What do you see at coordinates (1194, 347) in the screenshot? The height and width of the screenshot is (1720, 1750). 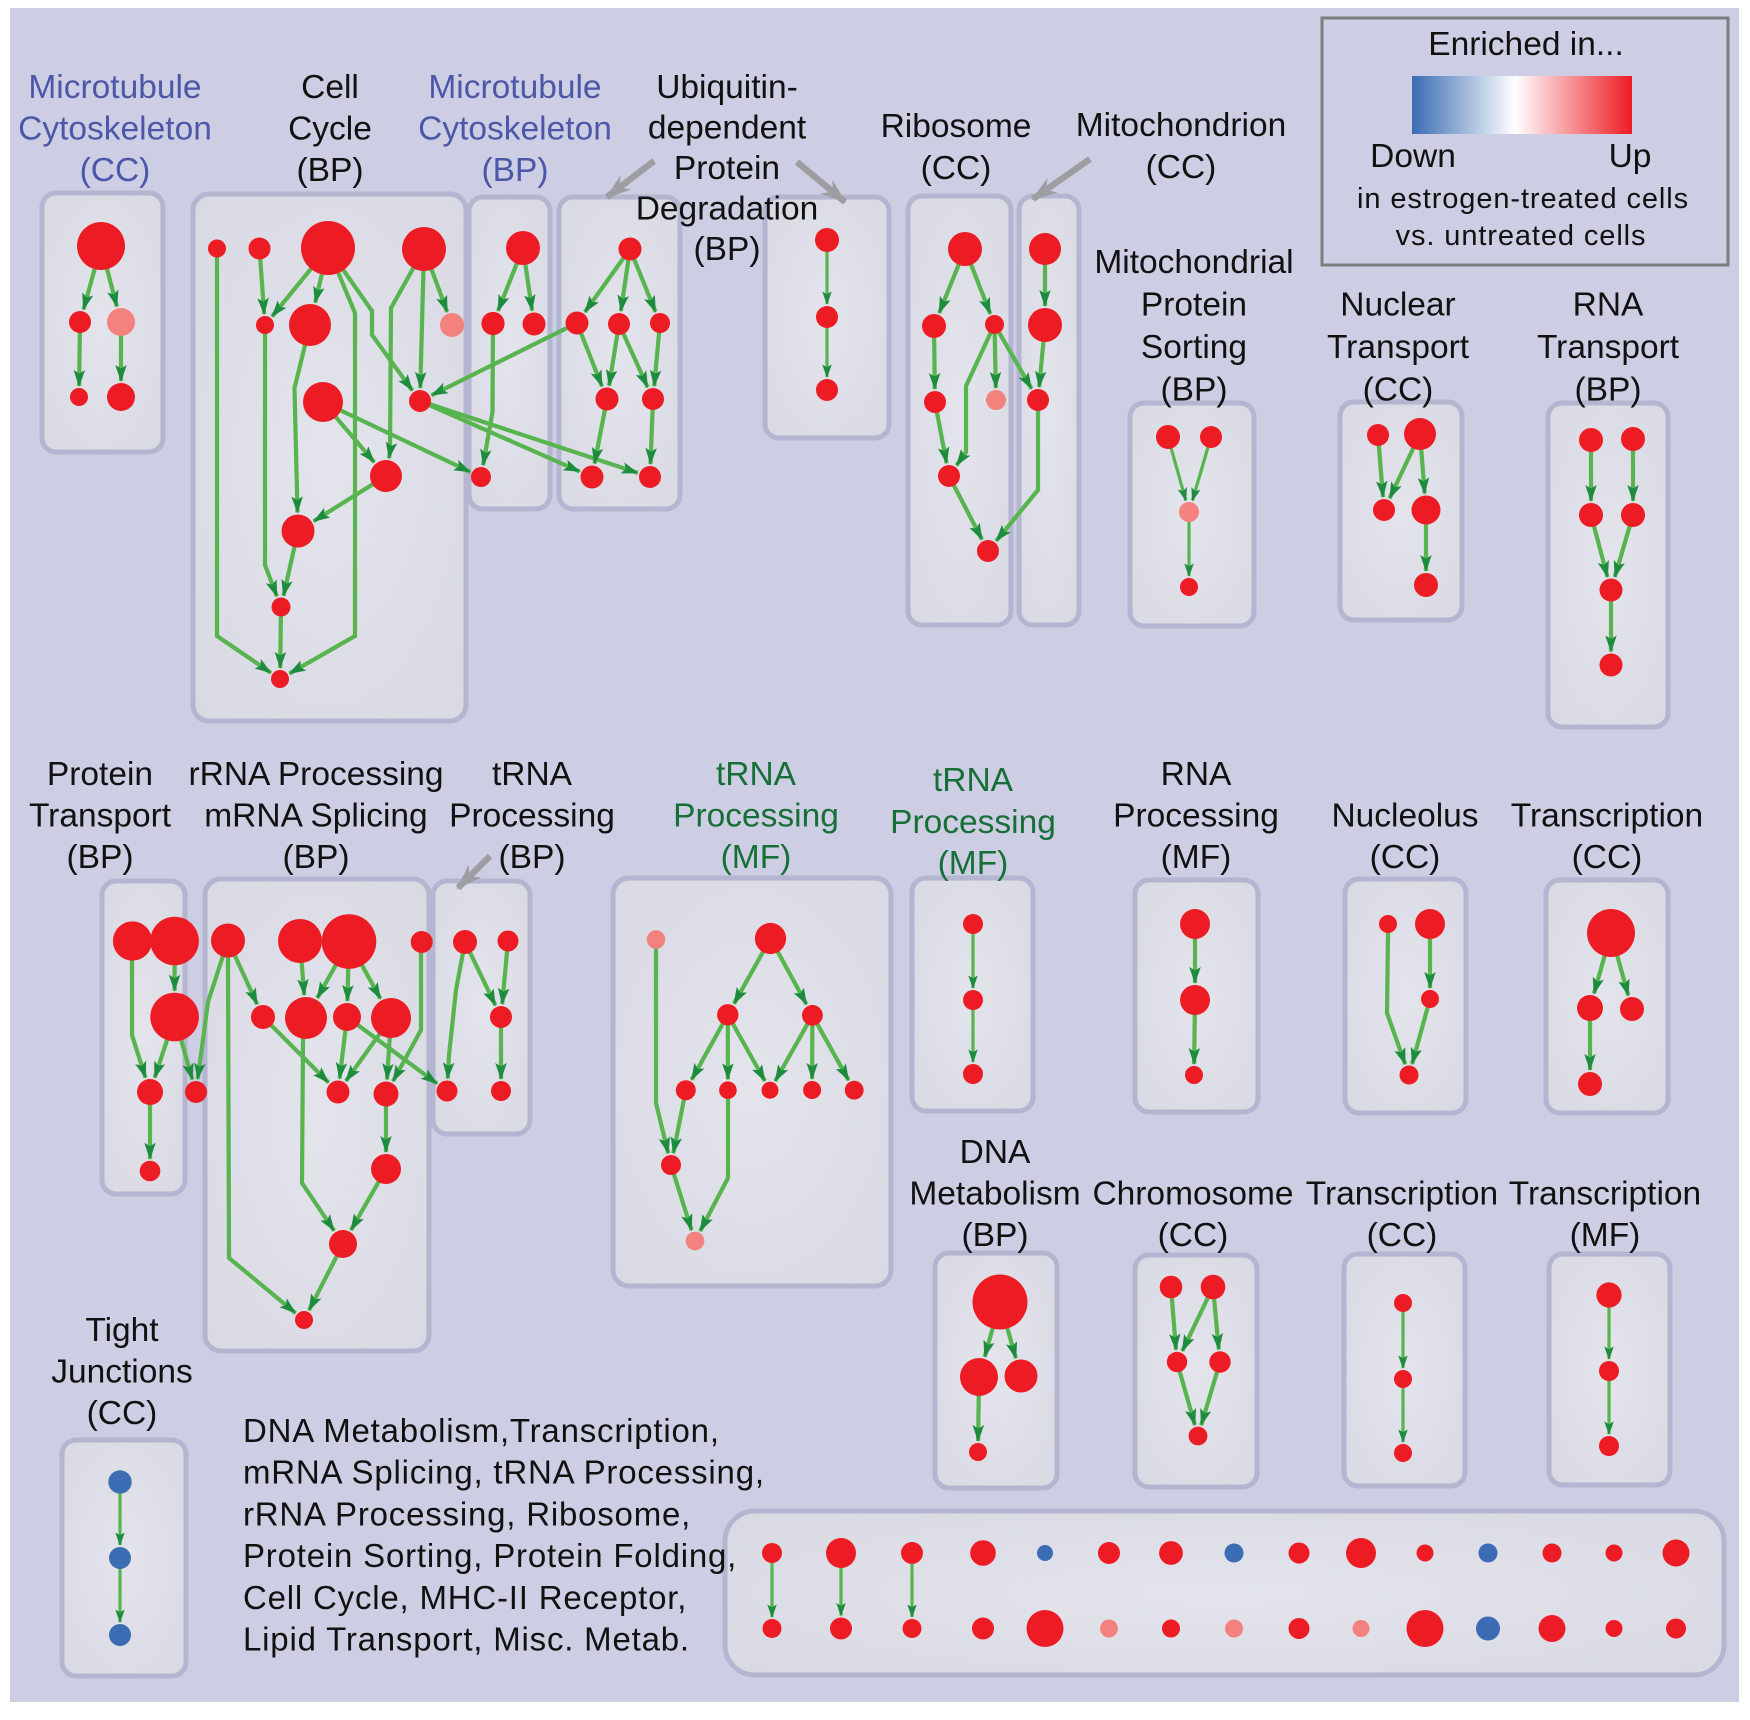 I see `svg-text: Sorting` at bounding box center [1194, 347].